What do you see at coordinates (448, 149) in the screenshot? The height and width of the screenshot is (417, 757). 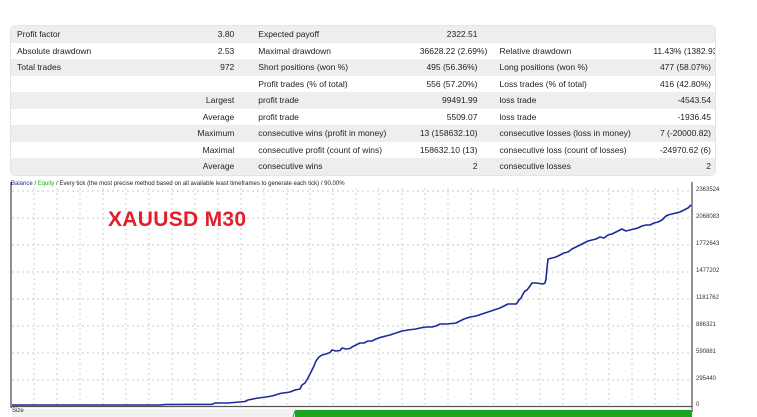 I see `stat-value: 158632.10 (13)` at bounding box center [448, 149].